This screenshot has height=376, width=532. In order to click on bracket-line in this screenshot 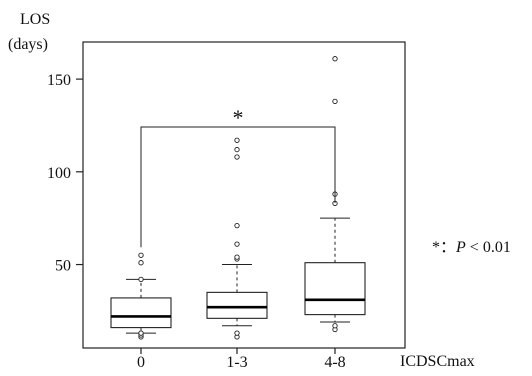, I will do `click(238, 187)`.